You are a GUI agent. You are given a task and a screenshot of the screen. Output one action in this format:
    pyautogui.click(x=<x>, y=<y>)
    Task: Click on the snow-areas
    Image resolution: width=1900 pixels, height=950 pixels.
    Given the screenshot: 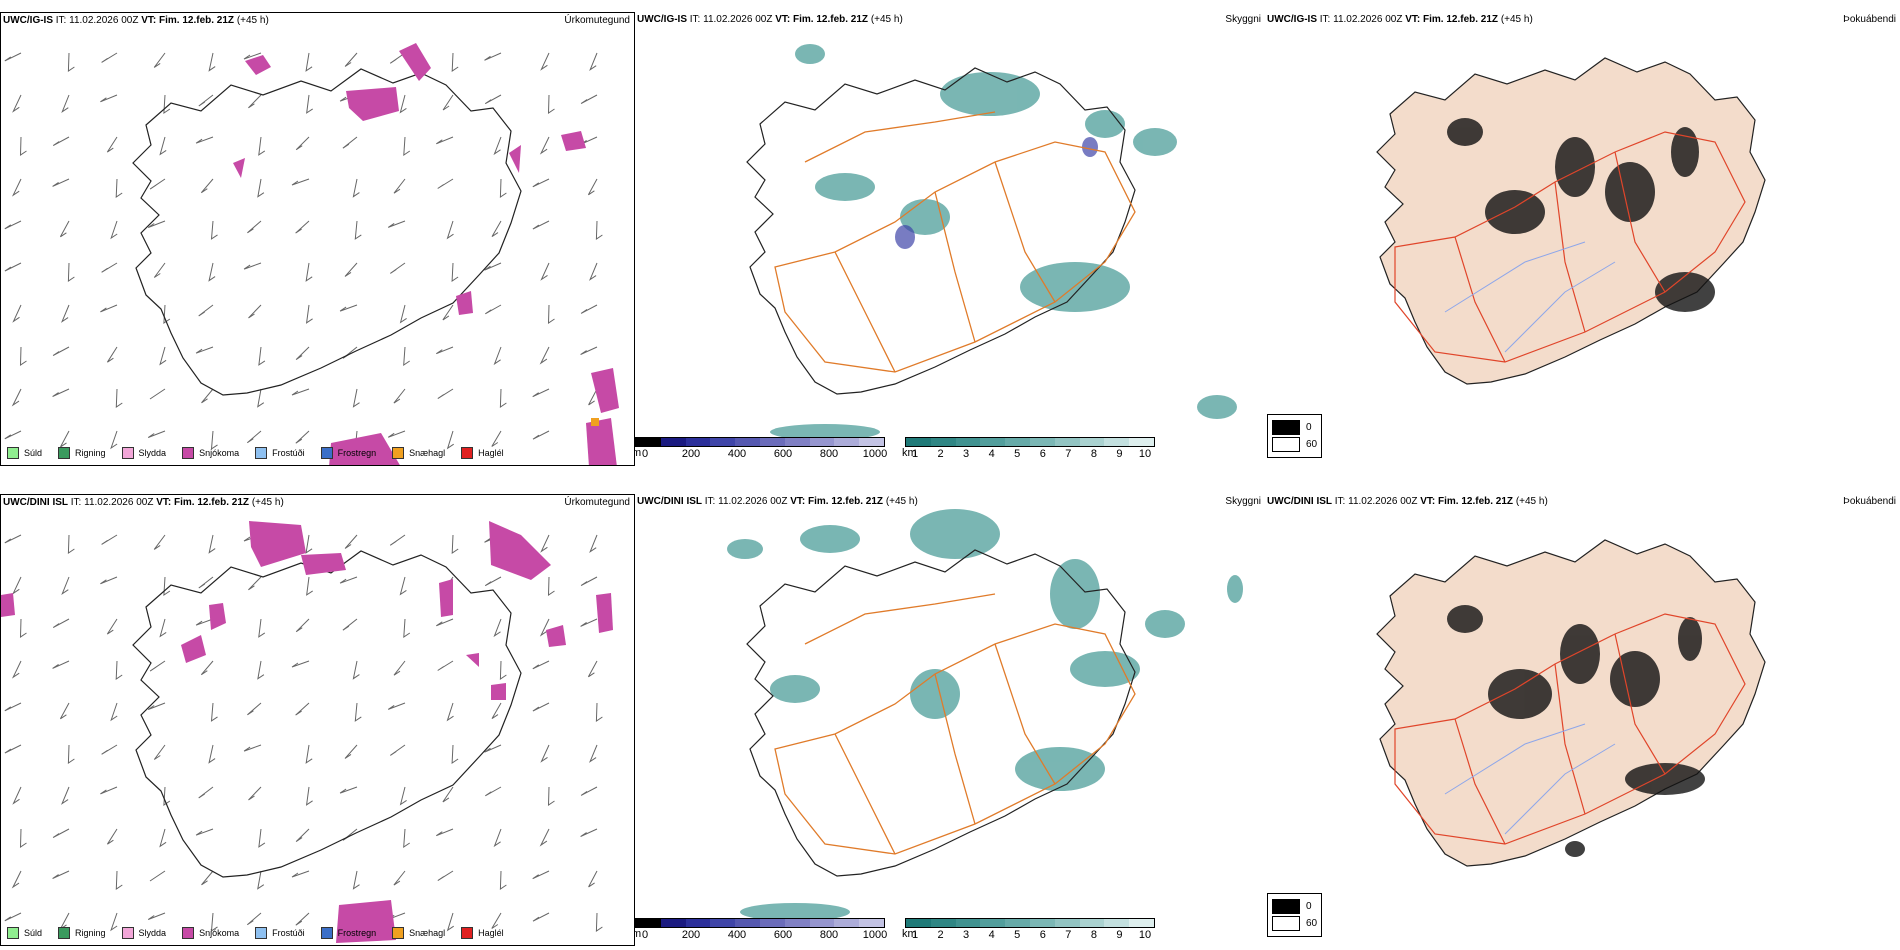 What is the action you would take?
    pyautogui.click(x=307, y=732)
    